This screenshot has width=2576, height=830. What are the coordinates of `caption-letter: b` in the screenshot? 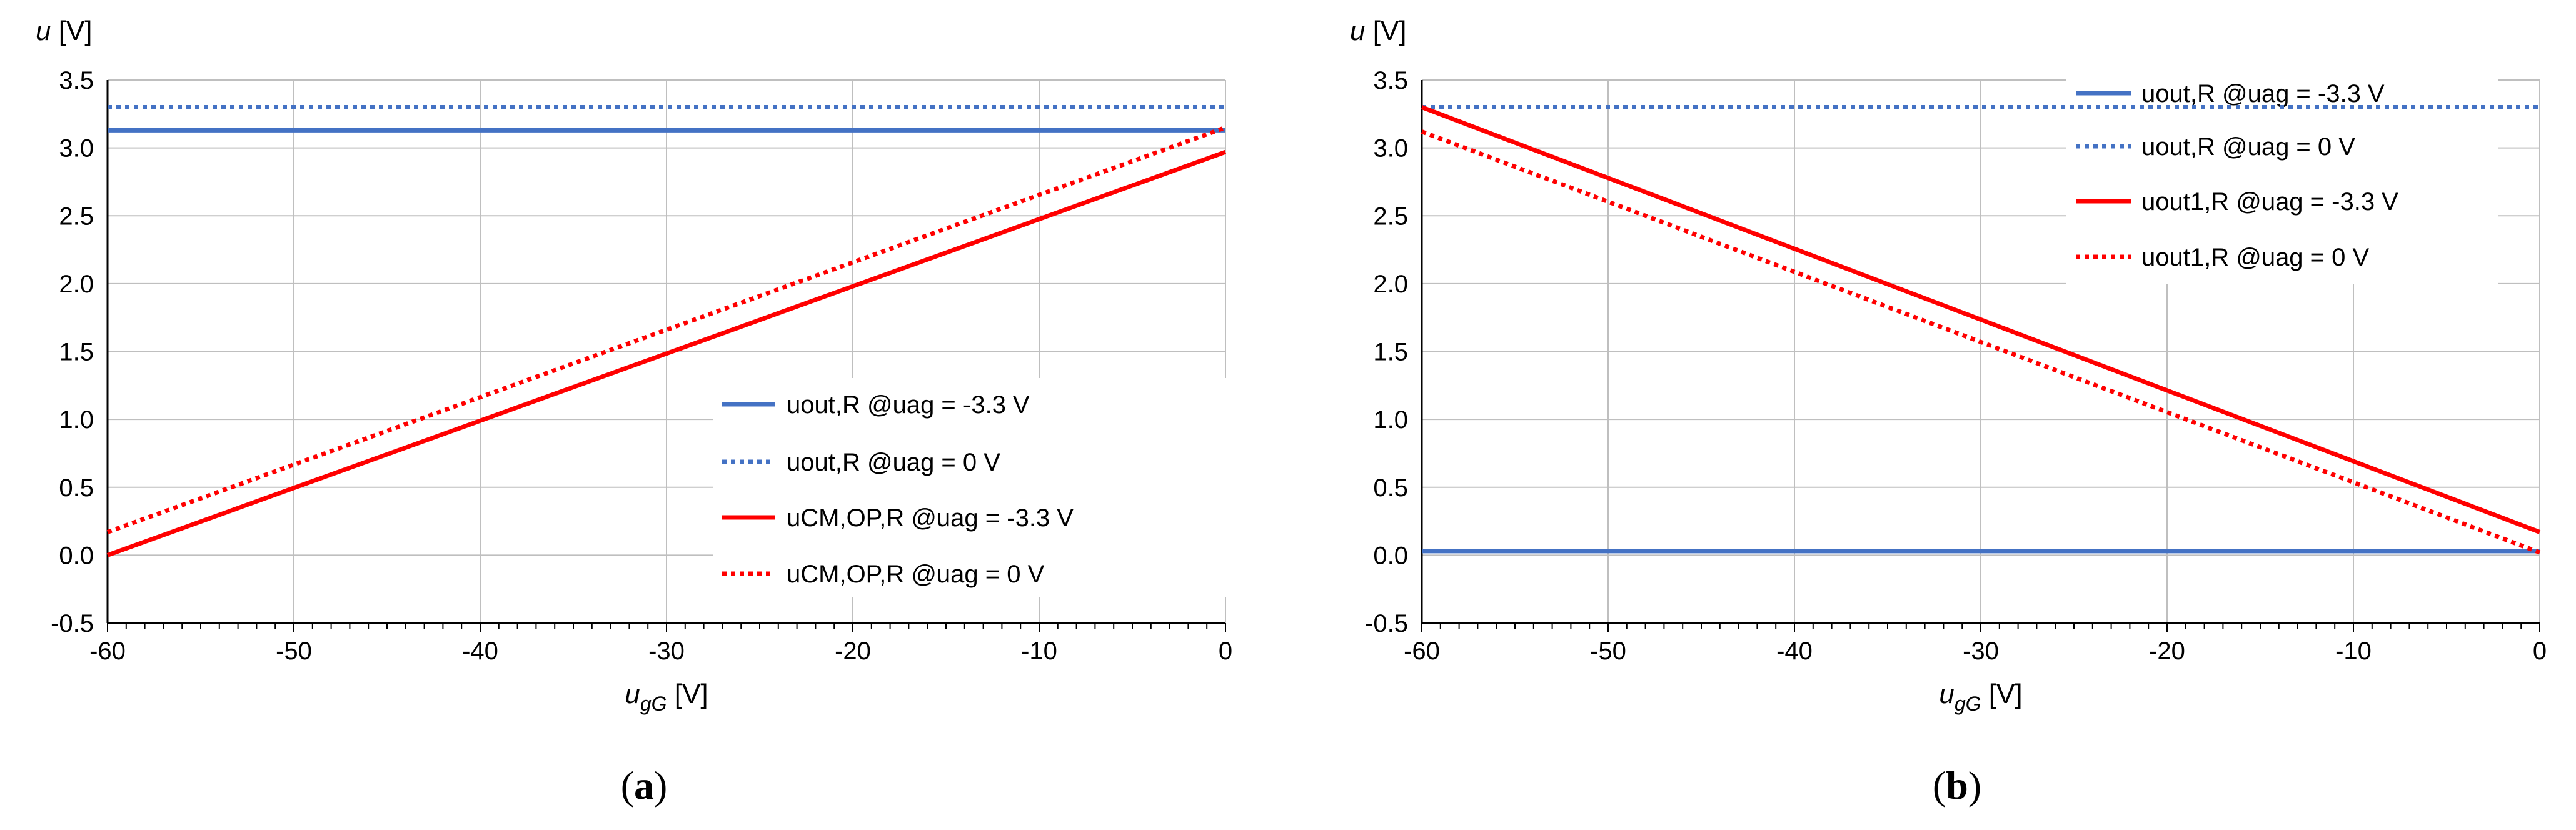 It's located at (1957, 786).